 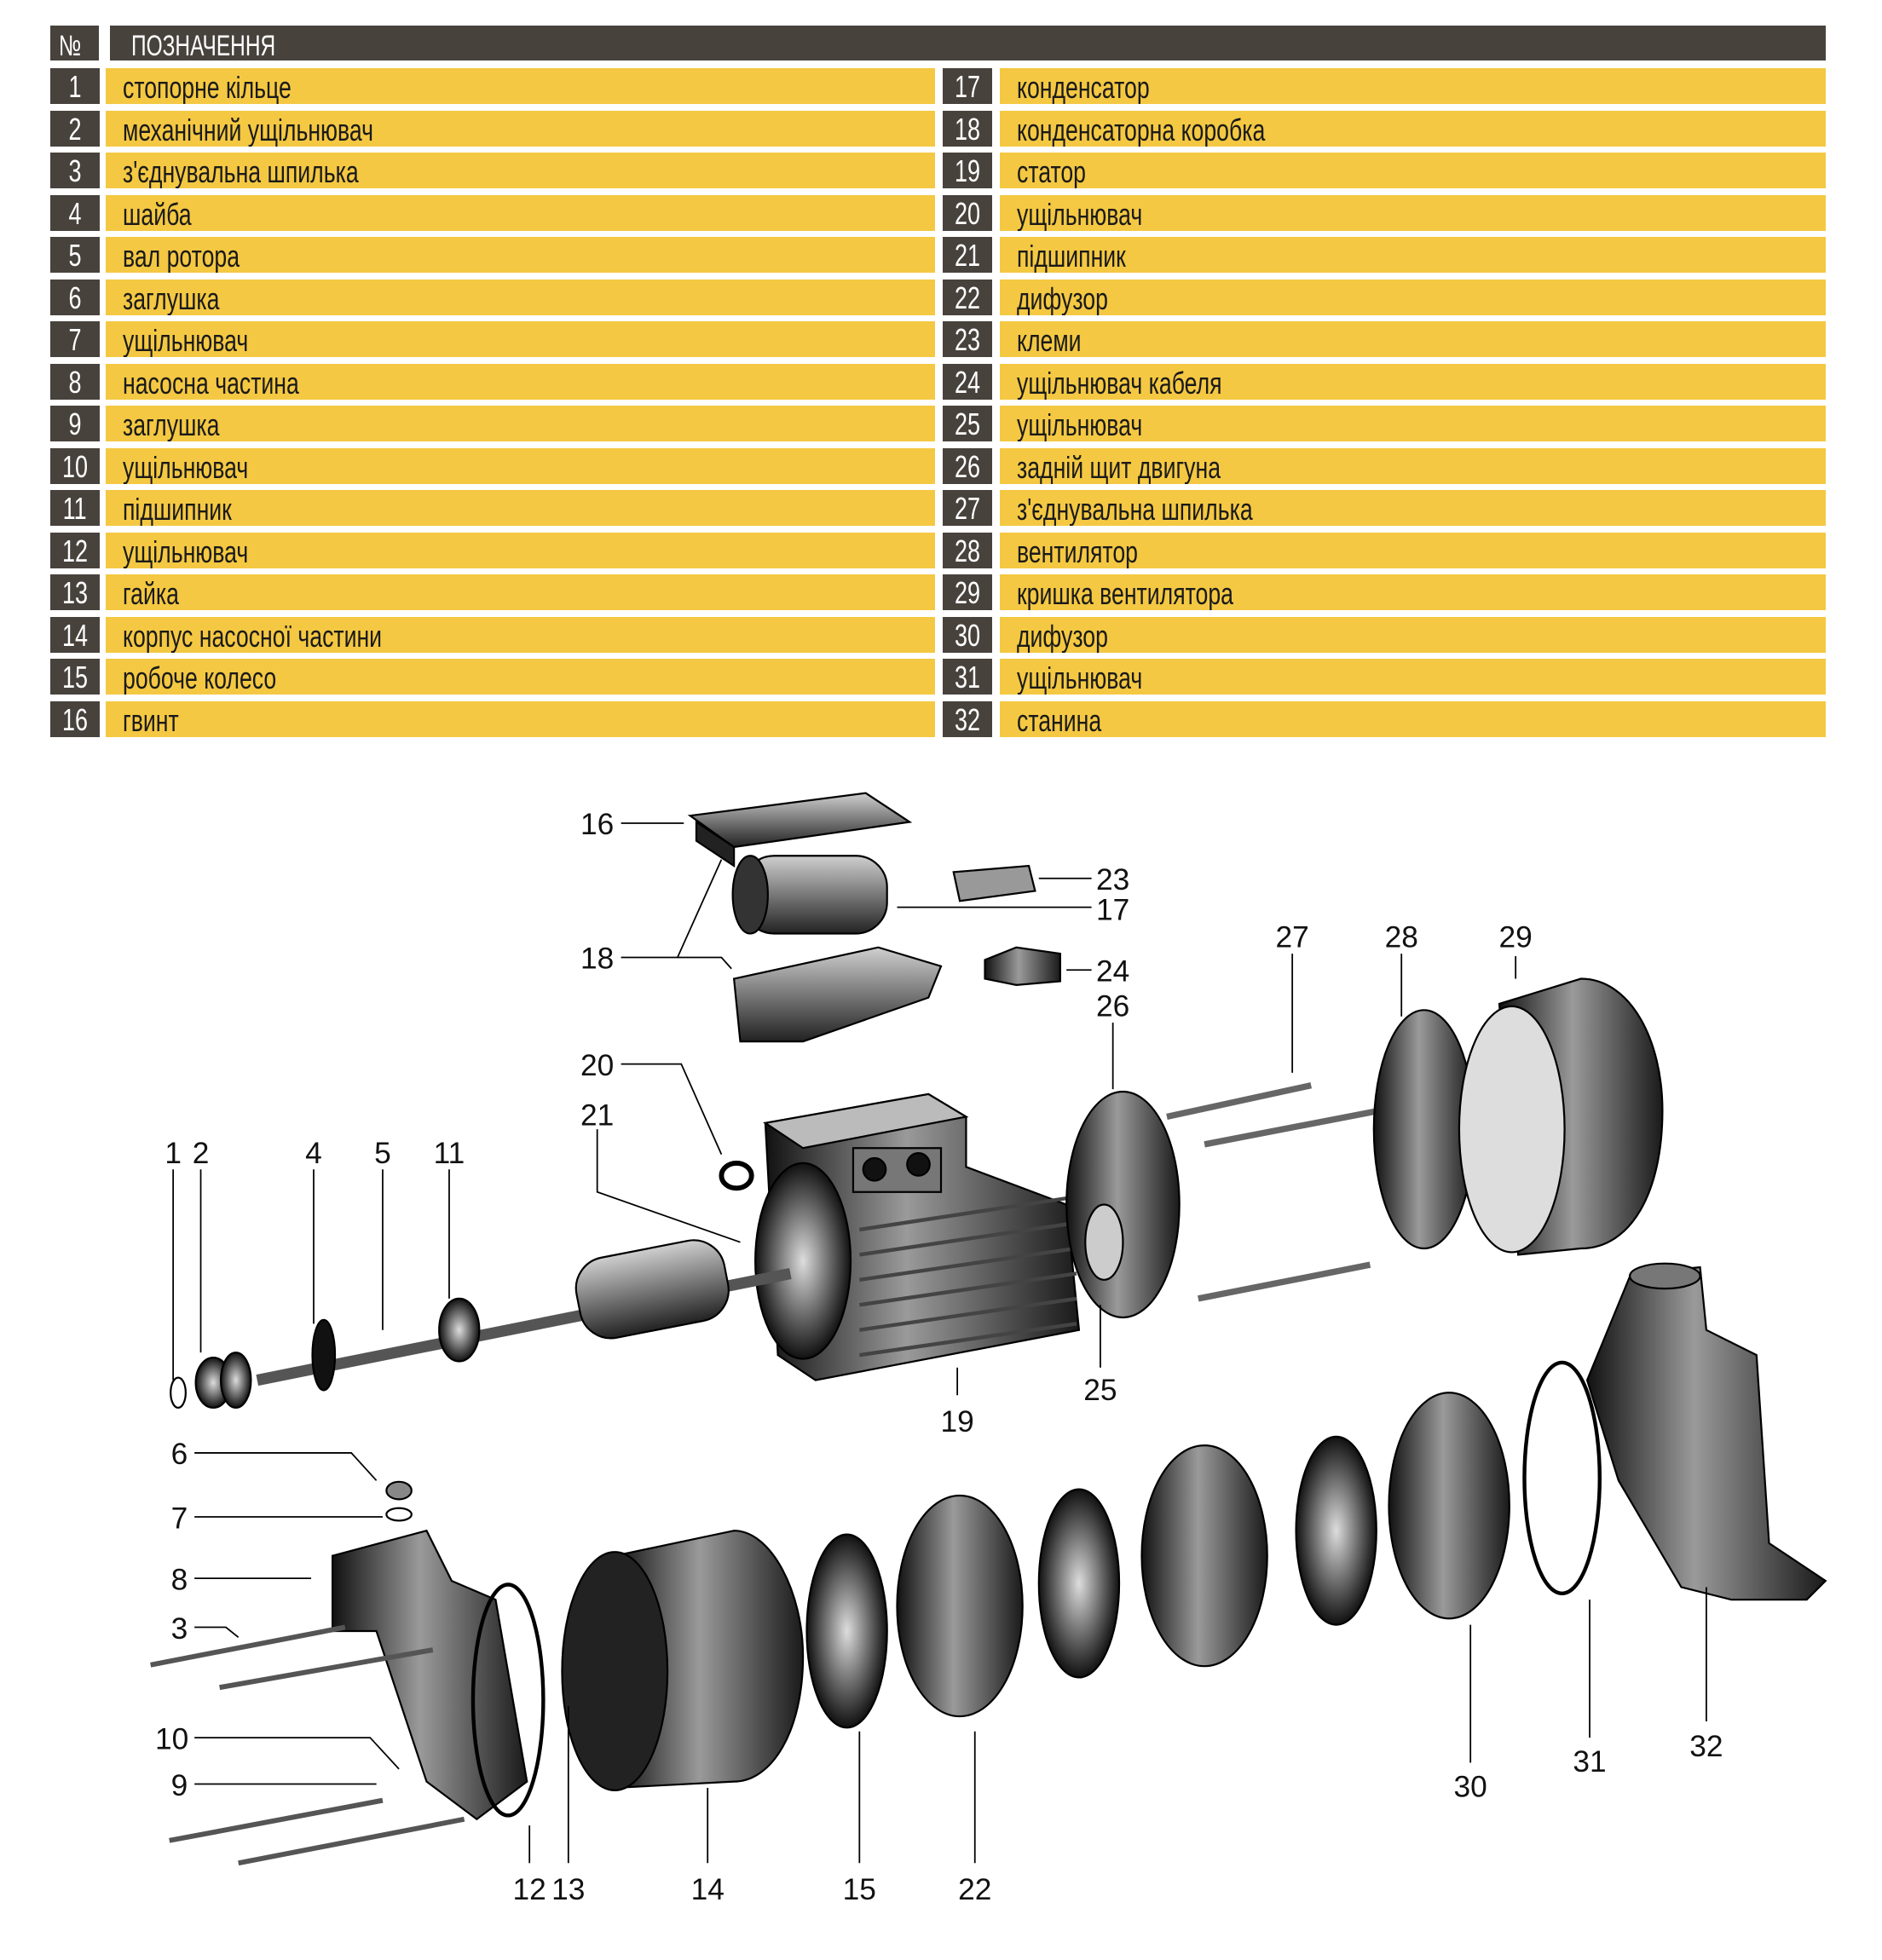 I want to click on callout-31: 31, so click(x=1589, y=1762).